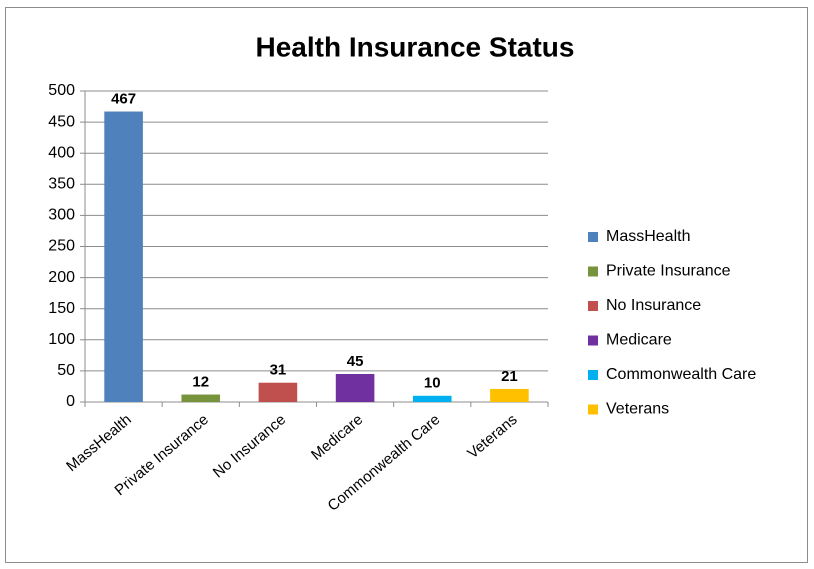 This screenshot has width=814, height=569. What do you see at coordinates (70, 401) in the screenshot?
I see `y-tick-label: 0` at bounding box center [70, 401].